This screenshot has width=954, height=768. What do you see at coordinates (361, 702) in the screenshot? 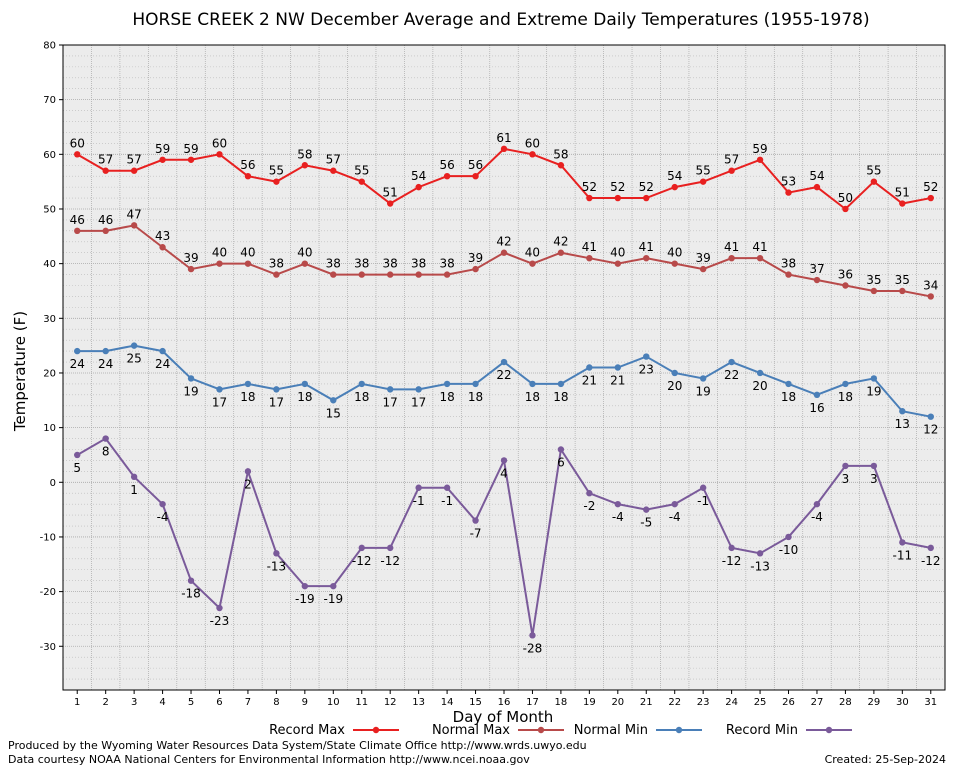
I see `x-tick-label: 11` at bounding box center [361, 702].